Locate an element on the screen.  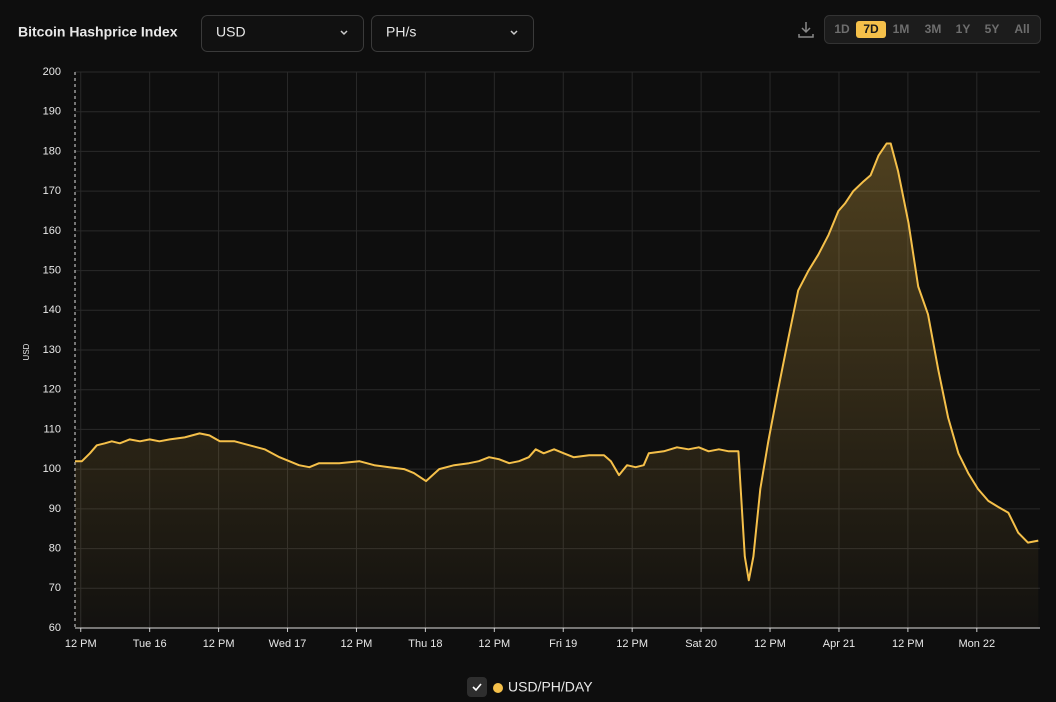
y-tick-label: 120 is located at coordinates (52, 390).